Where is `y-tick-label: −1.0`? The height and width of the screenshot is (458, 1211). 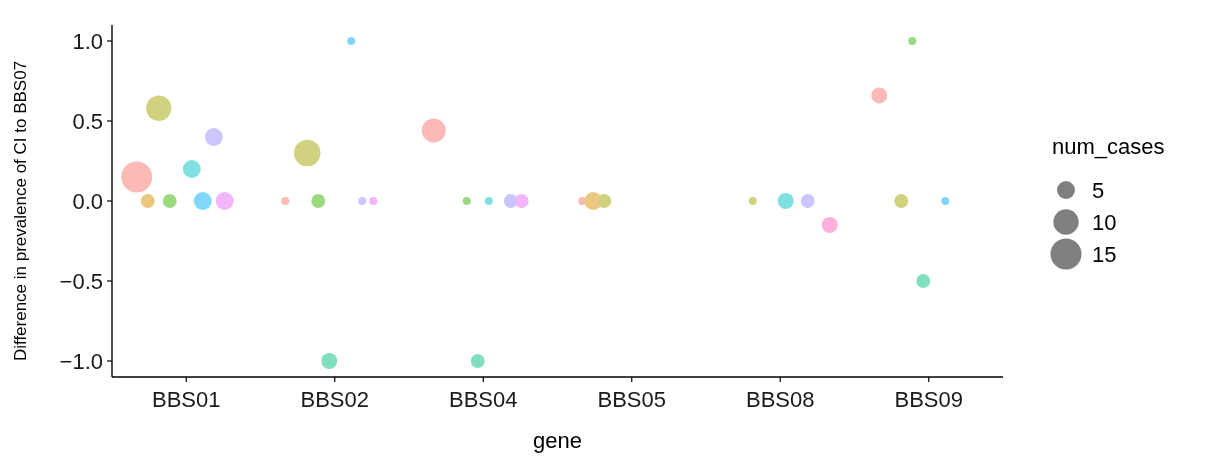
y-tick-label: −1.0 is located at coordinates (81, 361).